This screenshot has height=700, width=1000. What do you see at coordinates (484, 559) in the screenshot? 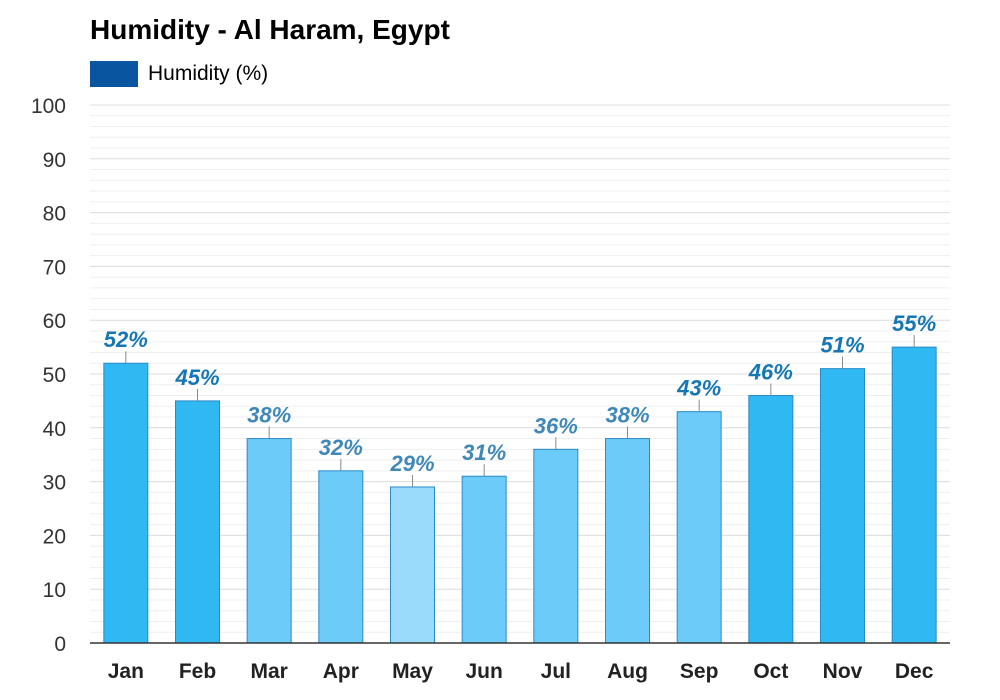
I see `bar-jun` at bounding box center [484, 559].